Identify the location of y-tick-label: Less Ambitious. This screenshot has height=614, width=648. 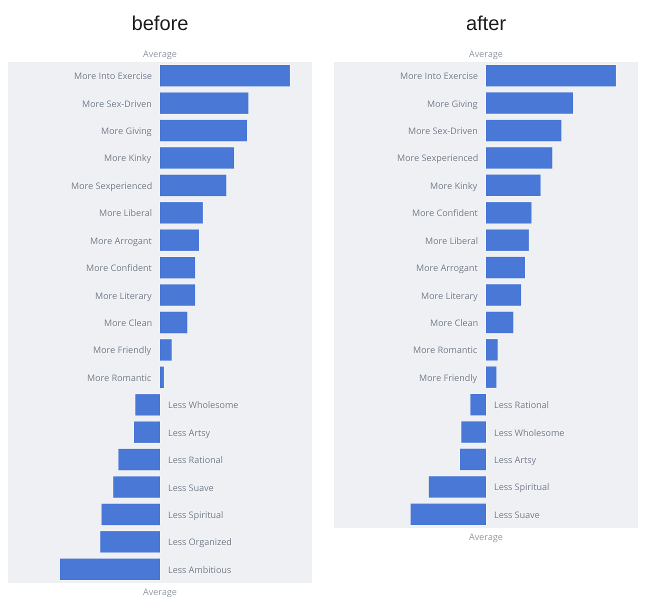
(200, 569).